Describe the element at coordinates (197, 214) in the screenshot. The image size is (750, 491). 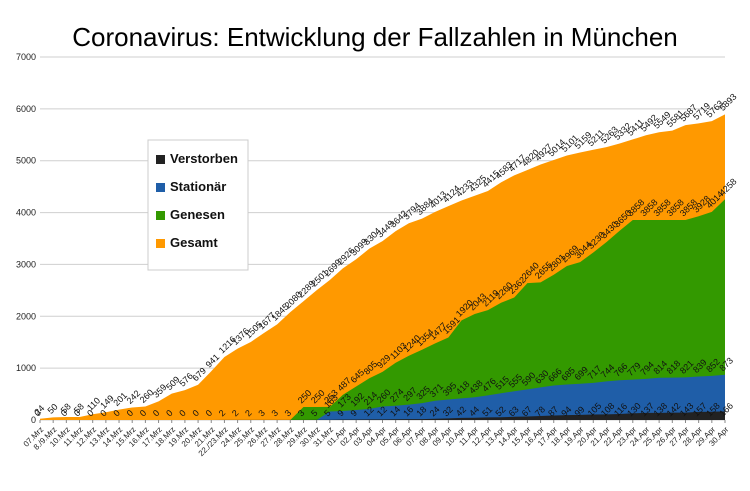
I see `legend-label: Genesen` at that location.